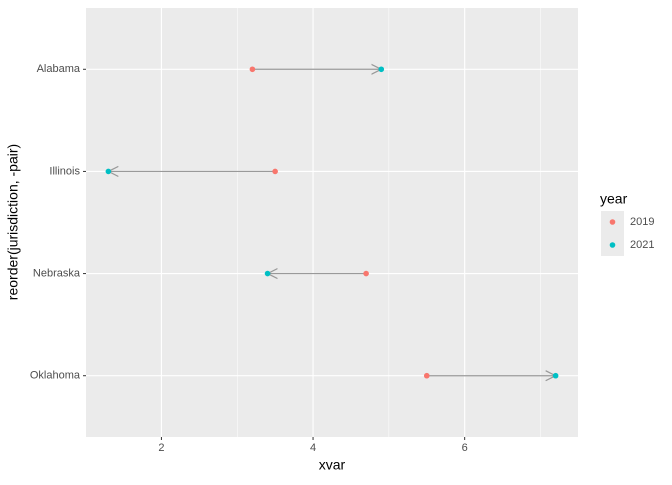 Image resolution: width=672 pixels, height=485 pixels. Describe the element at coordinates (161, 448) in the screenshot. I see `x-tick-label: 2` at that location.